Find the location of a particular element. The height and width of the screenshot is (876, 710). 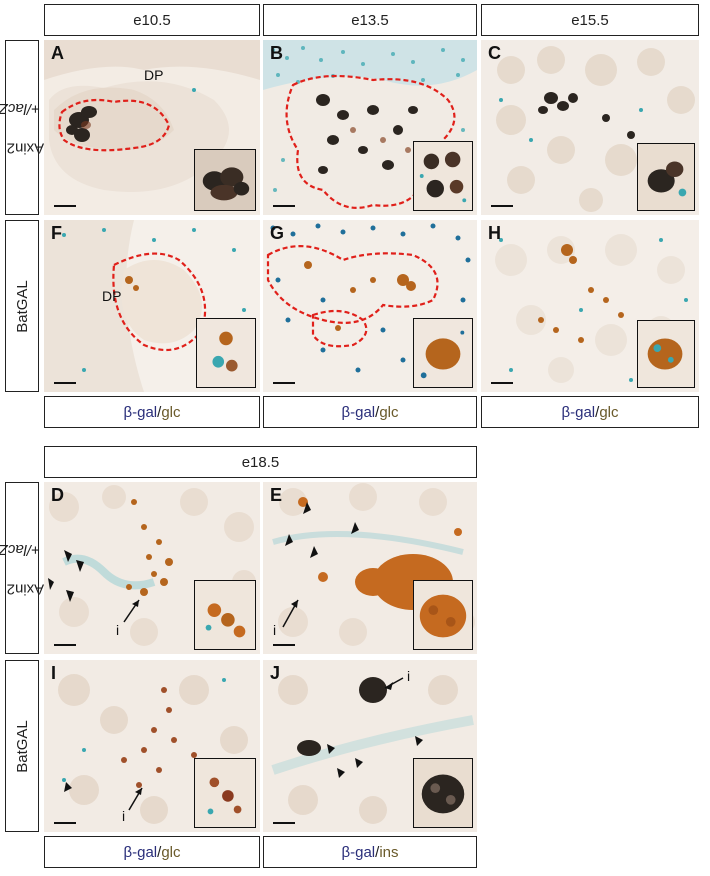

stain-label-h: β-gal/glc is located at coordinates (590, 412).